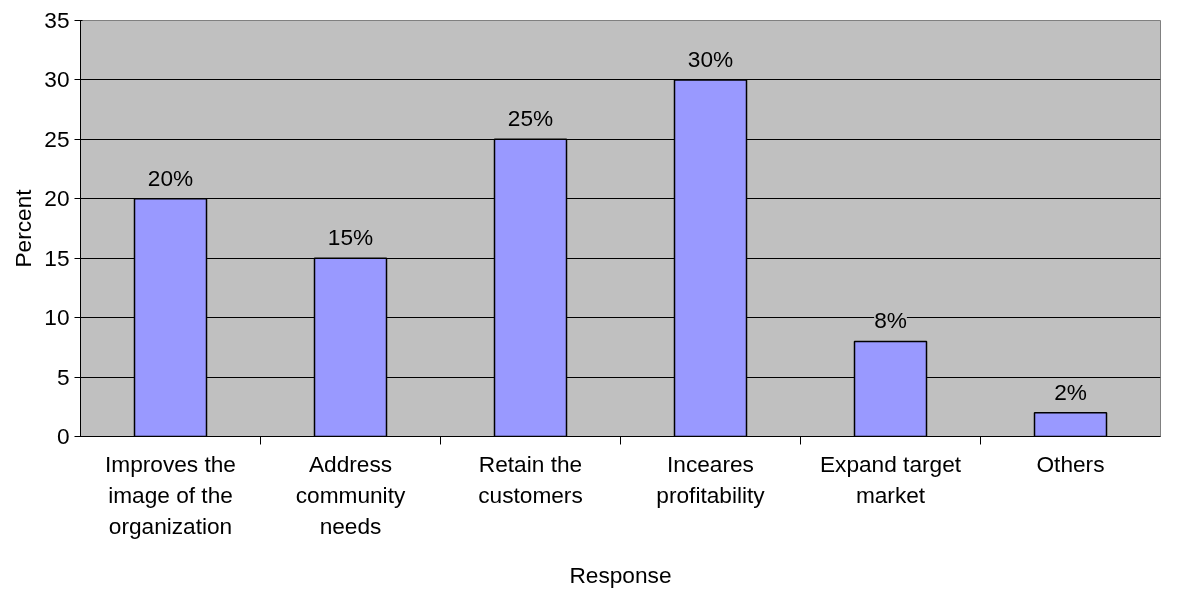  Describe the element at coordinates (170, 494) in the screenshot. I see `x-tick-label: Improves the image of the organization` at that location.